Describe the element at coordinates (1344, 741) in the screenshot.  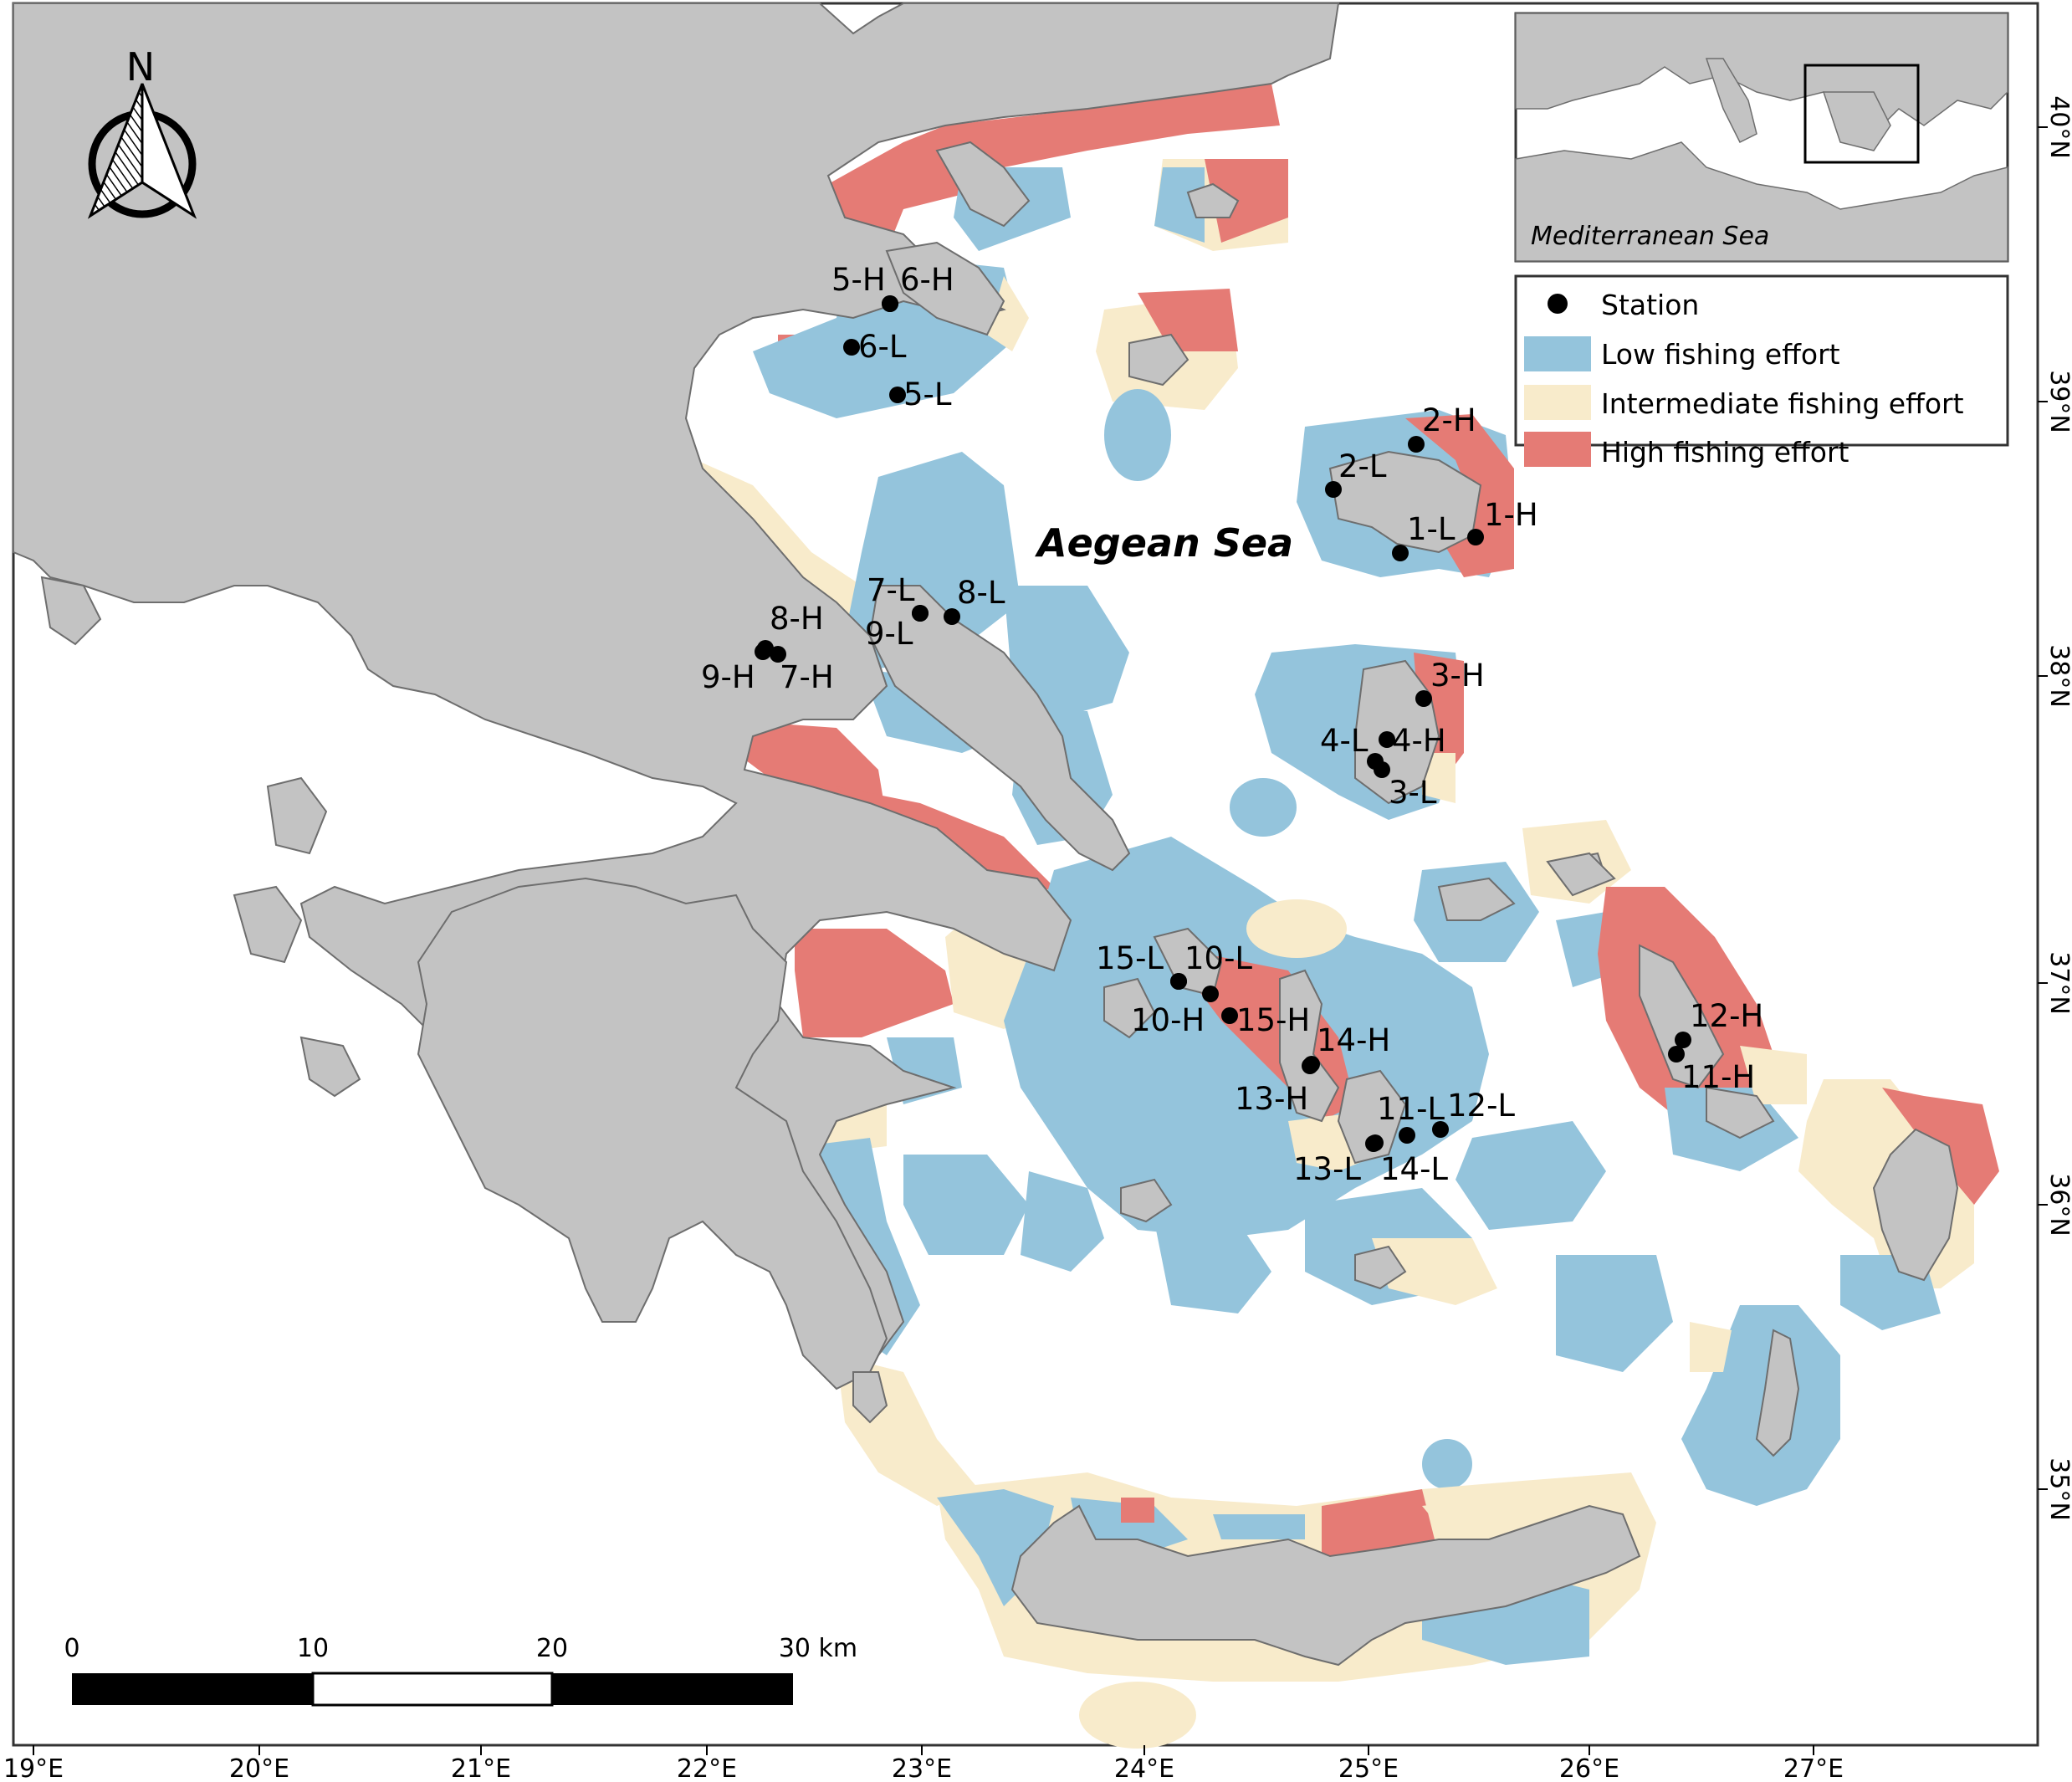
I see `station-label: 4-L` at that location.